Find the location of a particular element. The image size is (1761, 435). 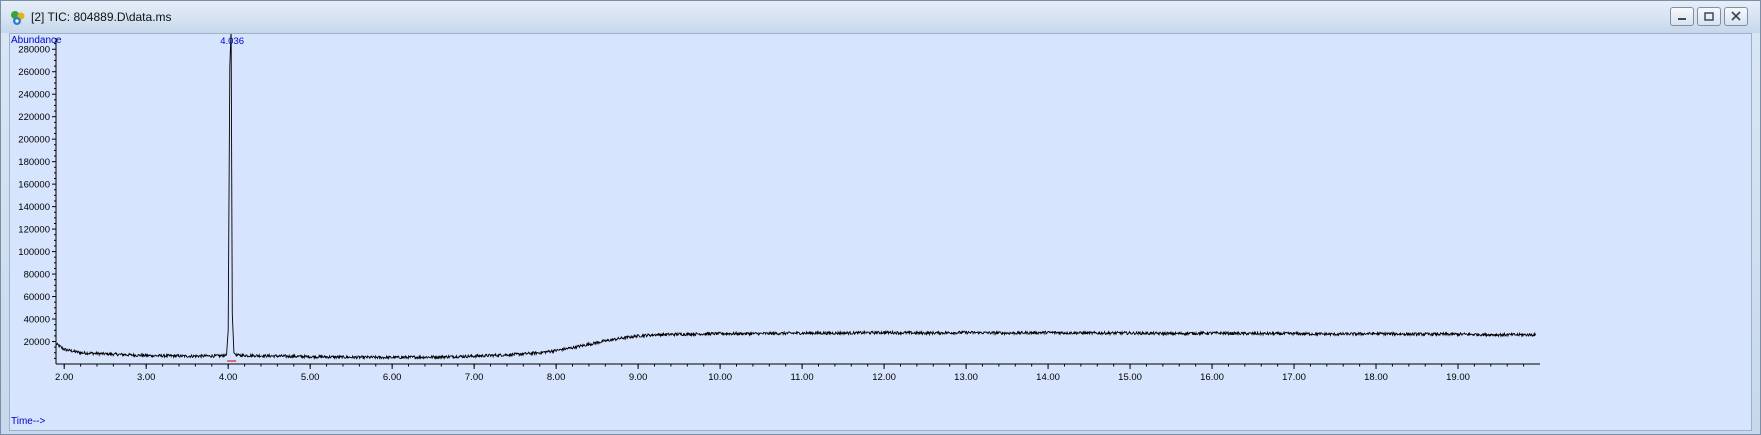

minimize-icon is located at coordinates (1682, 19).